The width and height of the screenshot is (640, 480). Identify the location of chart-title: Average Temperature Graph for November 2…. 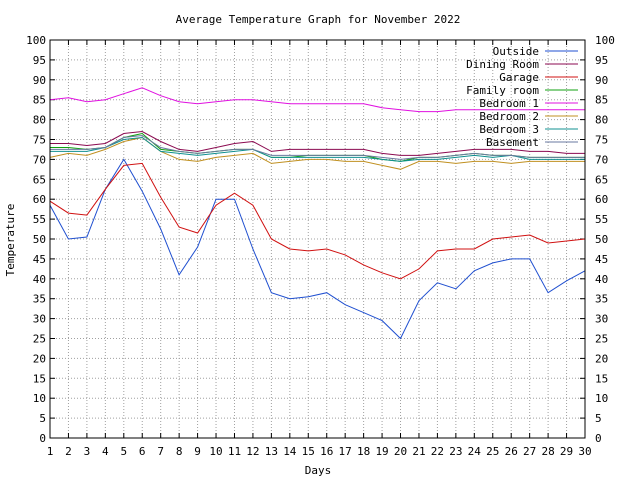
(318, 19).